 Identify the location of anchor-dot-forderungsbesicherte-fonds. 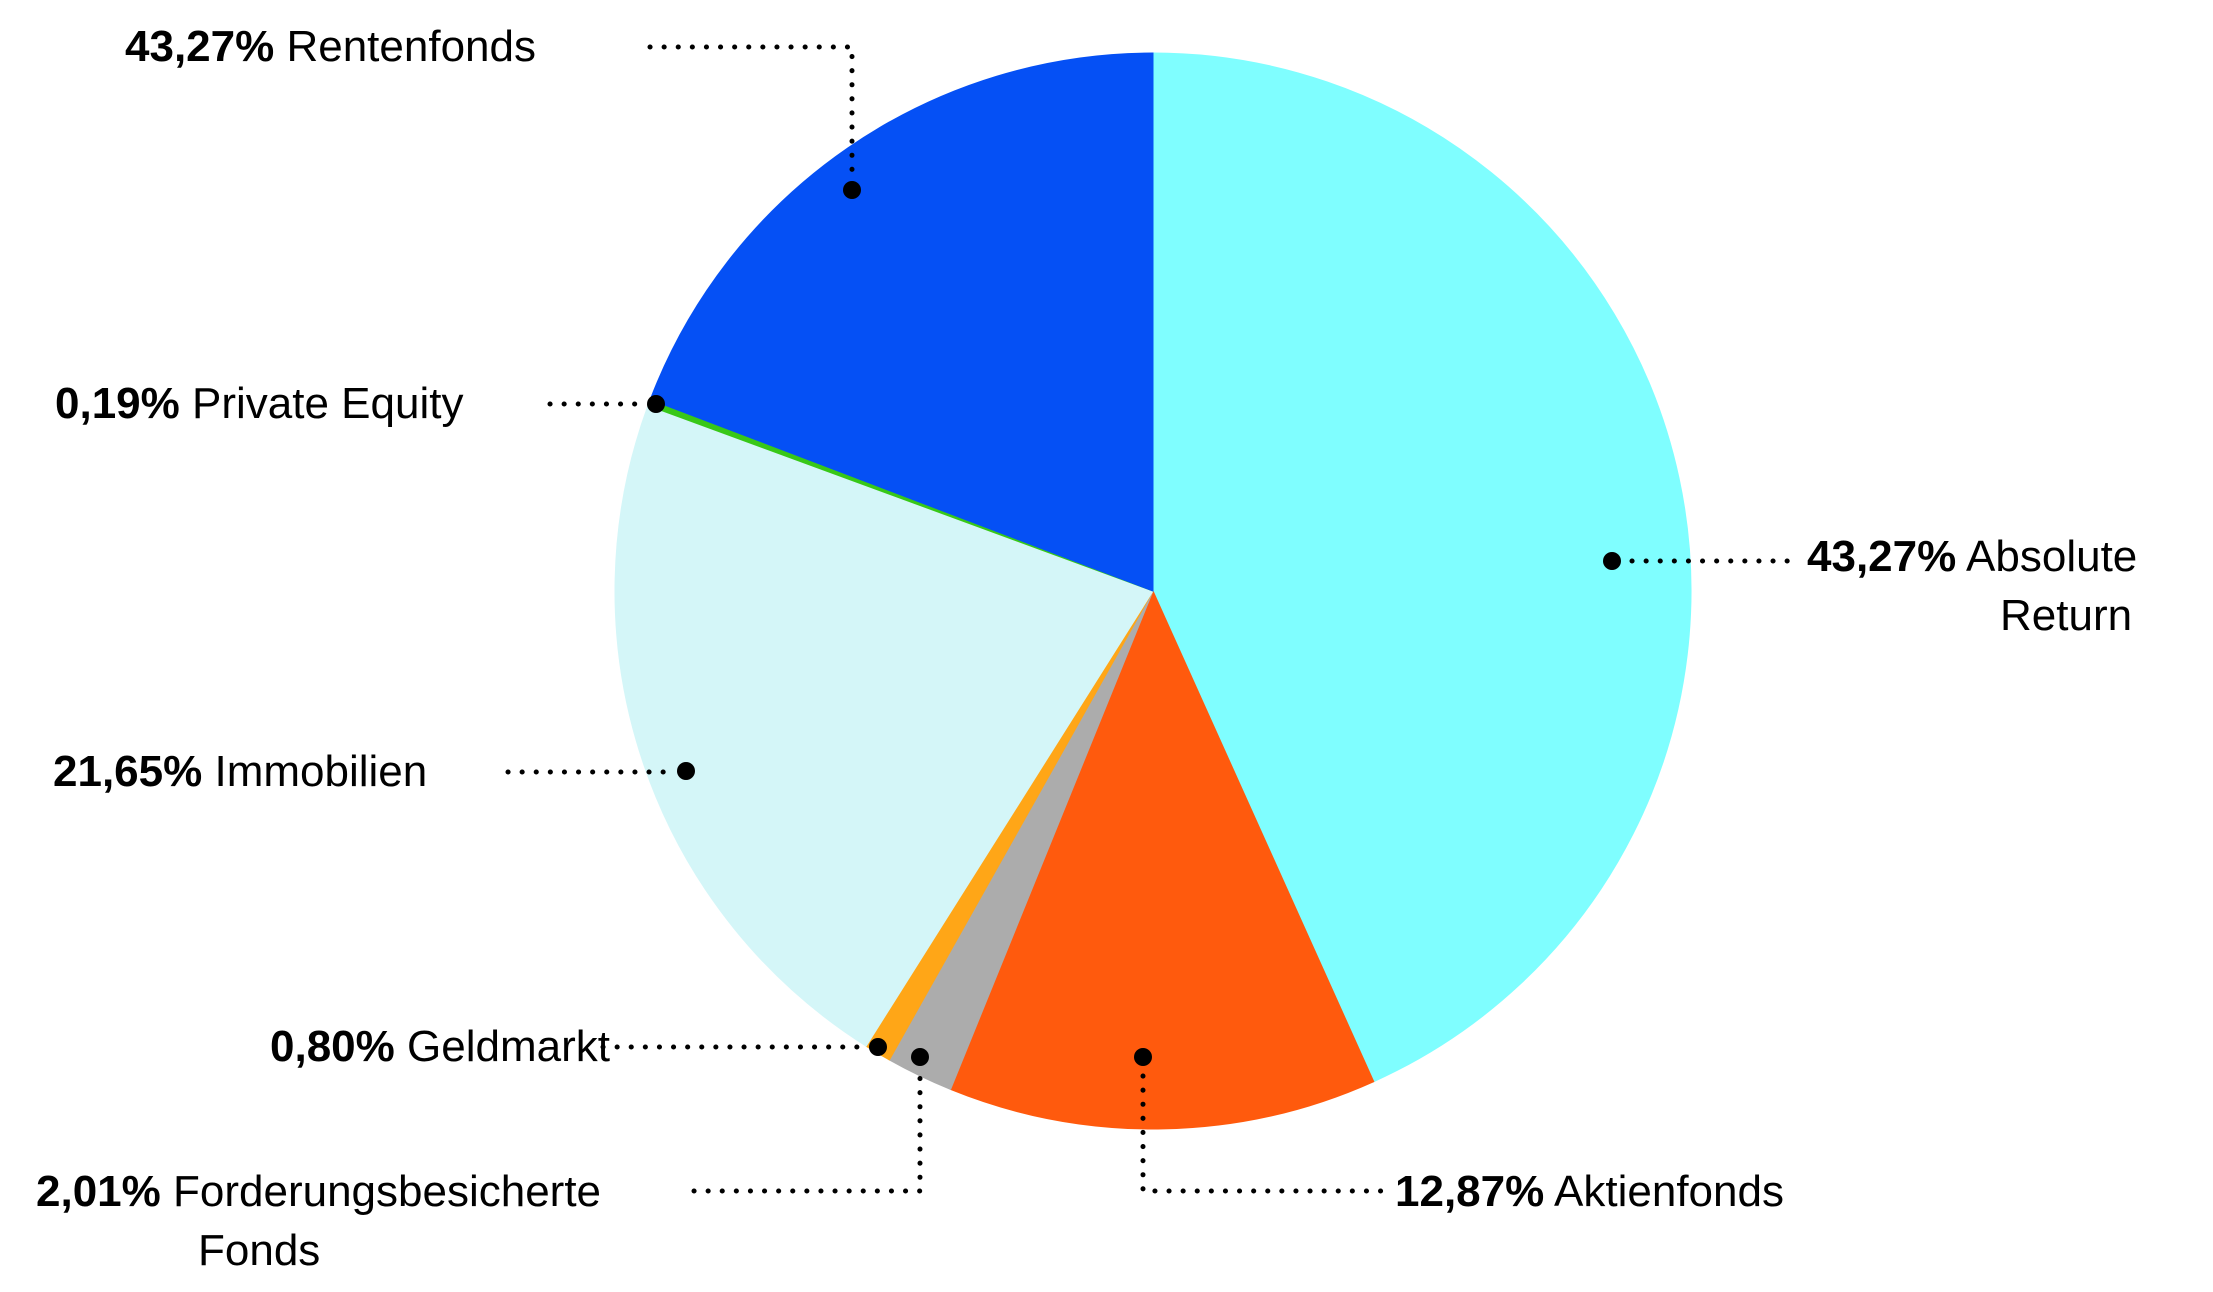
(920, 1057).